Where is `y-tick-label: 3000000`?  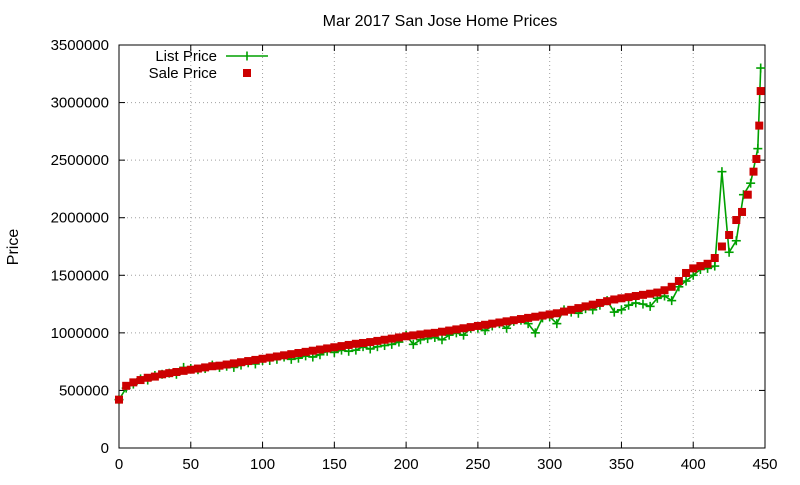 y-tick-label: 3000000 is located at coordinates (80, 103).